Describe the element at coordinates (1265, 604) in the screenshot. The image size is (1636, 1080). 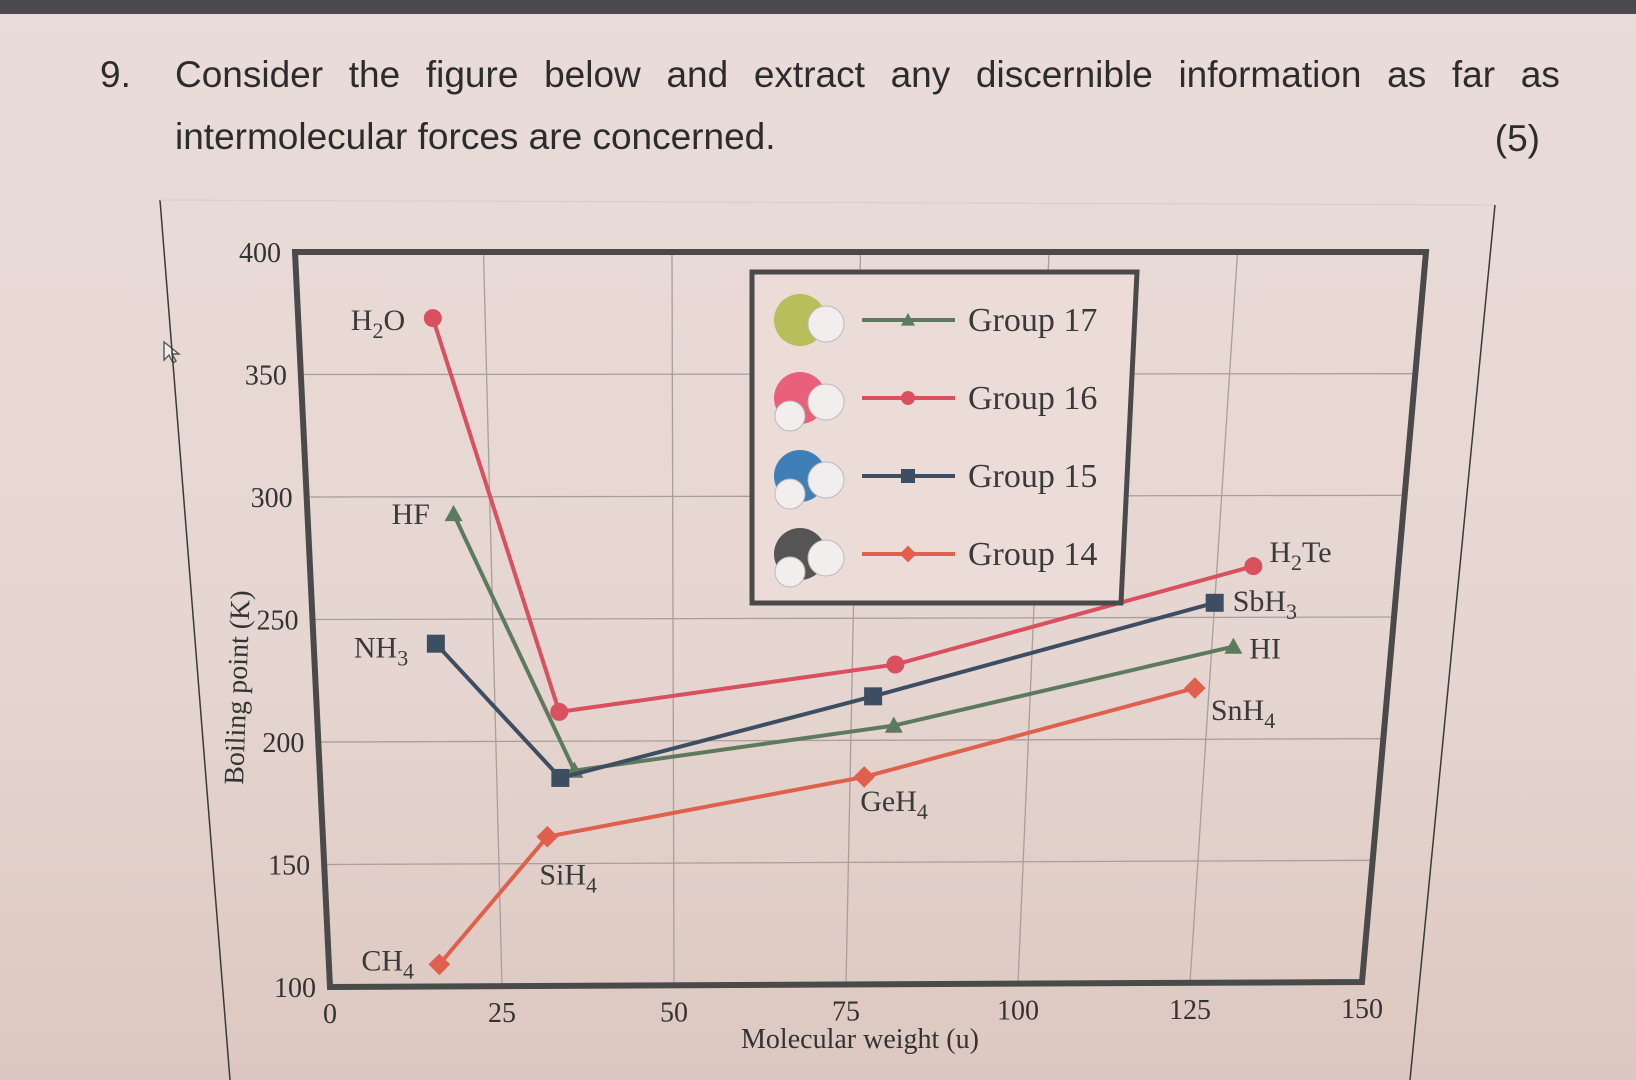
I see `point-label-sbh3: SbH3` at that location.